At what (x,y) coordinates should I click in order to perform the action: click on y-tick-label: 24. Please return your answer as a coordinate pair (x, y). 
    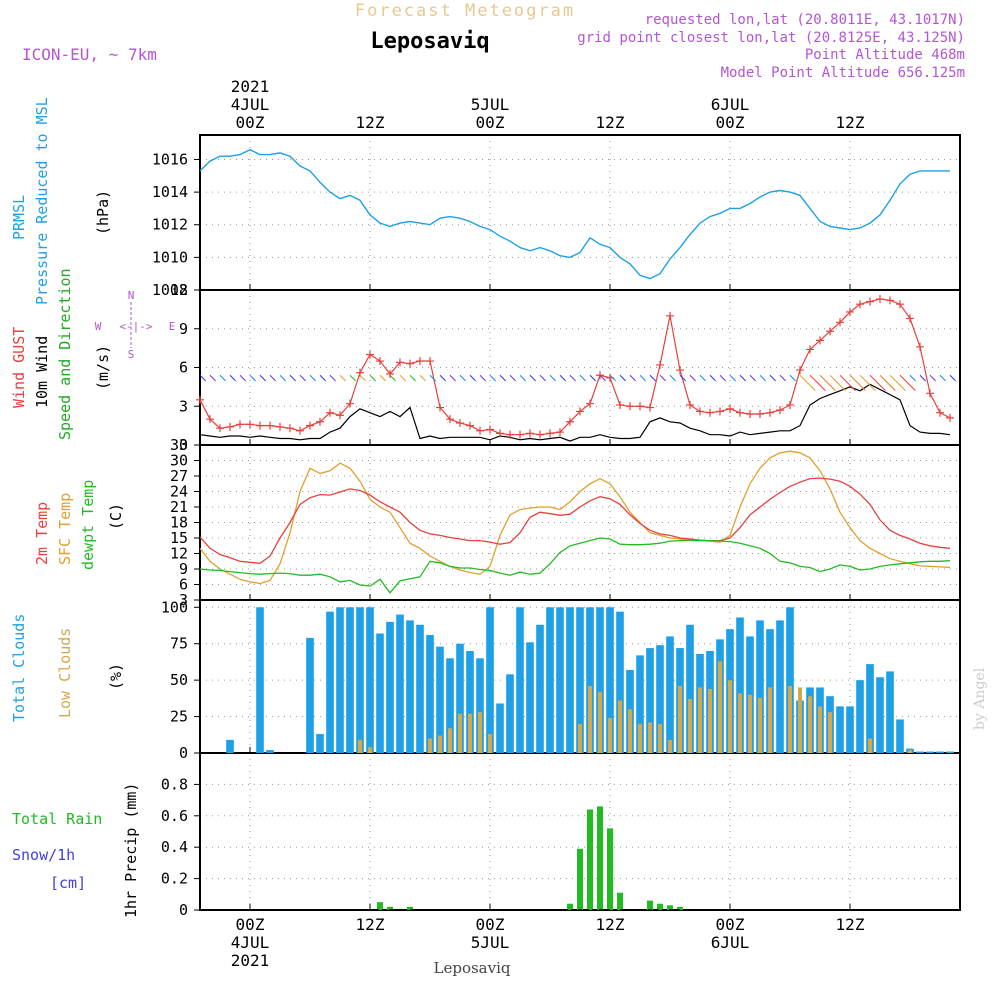
    Looking at the image, I should click on (179, 492).